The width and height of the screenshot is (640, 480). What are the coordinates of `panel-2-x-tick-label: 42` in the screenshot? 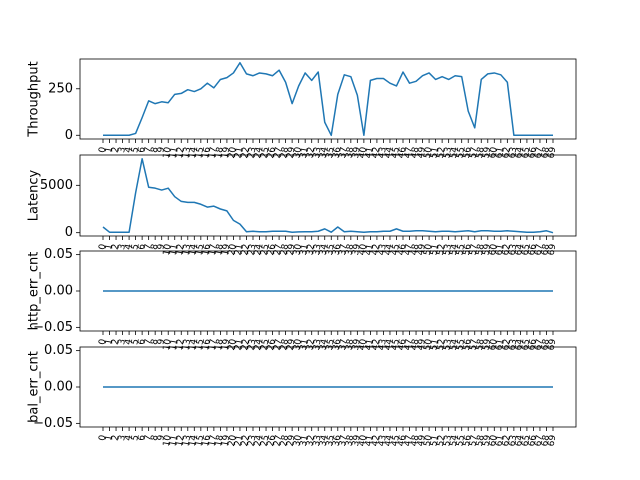 It's located at (376, 249).